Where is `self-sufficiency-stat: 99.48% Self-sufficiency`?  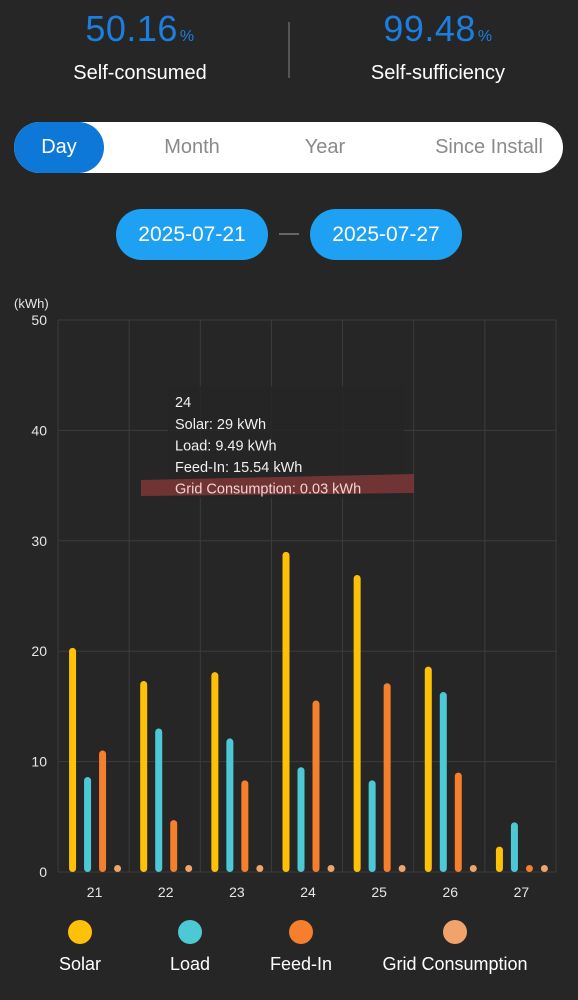
self-sufficiency-stat: 99.48% Self-sufficiency is located at coordinates (438, 46).